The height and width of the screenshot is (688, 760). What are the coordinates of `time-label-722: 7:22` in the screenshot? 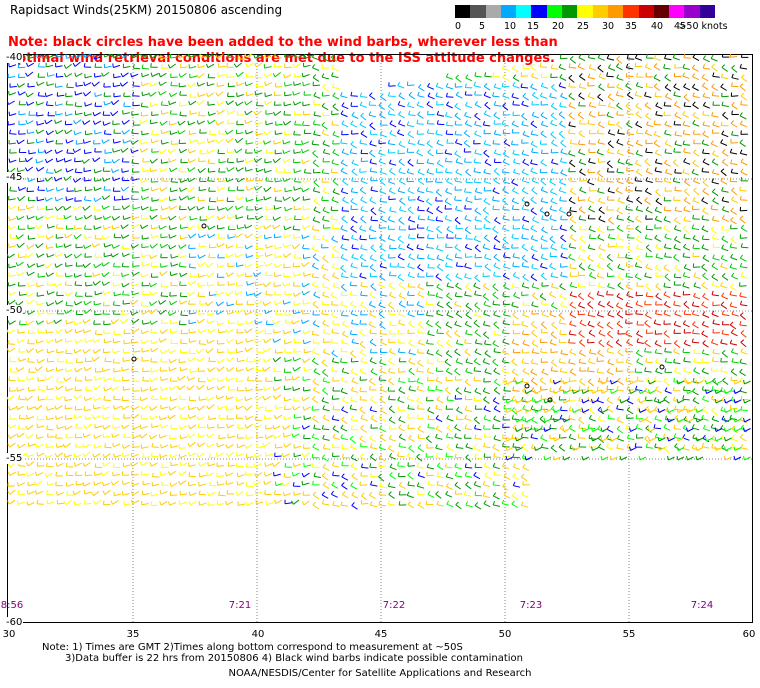 It's located at (394, 605).